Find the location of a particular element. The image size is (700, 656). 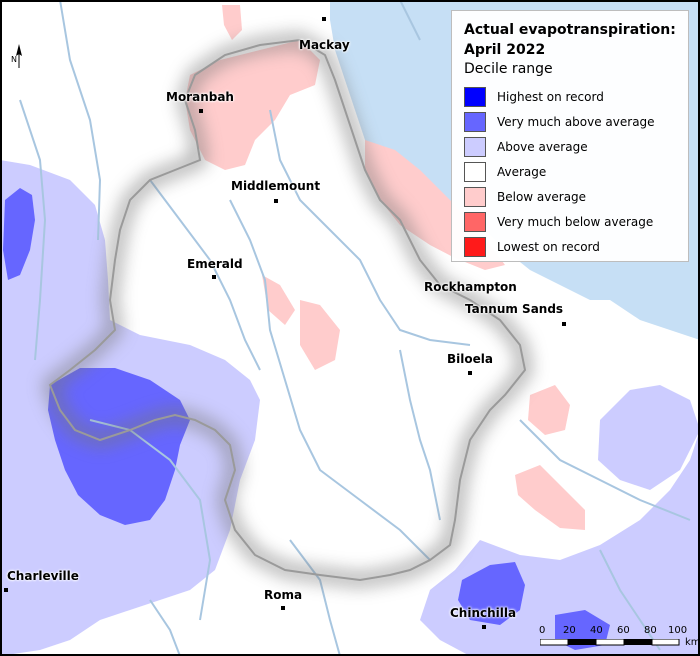

scale-tick-label: 20 is located at coordinates (569, 630).